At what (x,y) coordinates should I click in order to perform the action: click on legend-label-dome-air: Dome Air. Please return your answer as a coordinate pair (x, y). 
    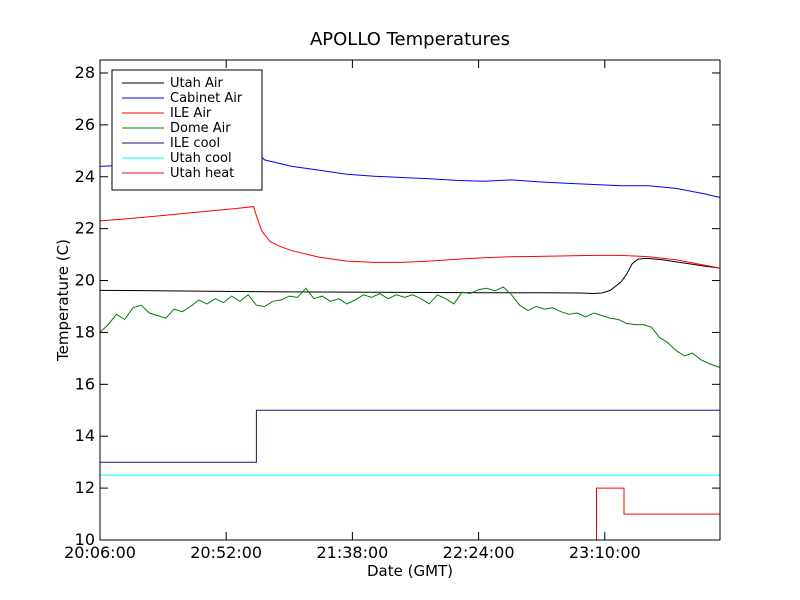
    Looking at the image, I should click on (200, 128).